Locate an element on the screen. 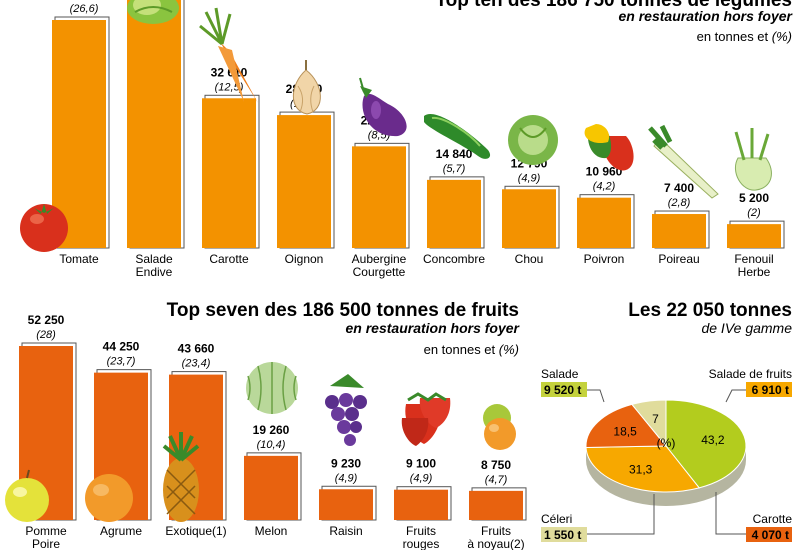  cabbage-icon is located at coordinates (533, 140).